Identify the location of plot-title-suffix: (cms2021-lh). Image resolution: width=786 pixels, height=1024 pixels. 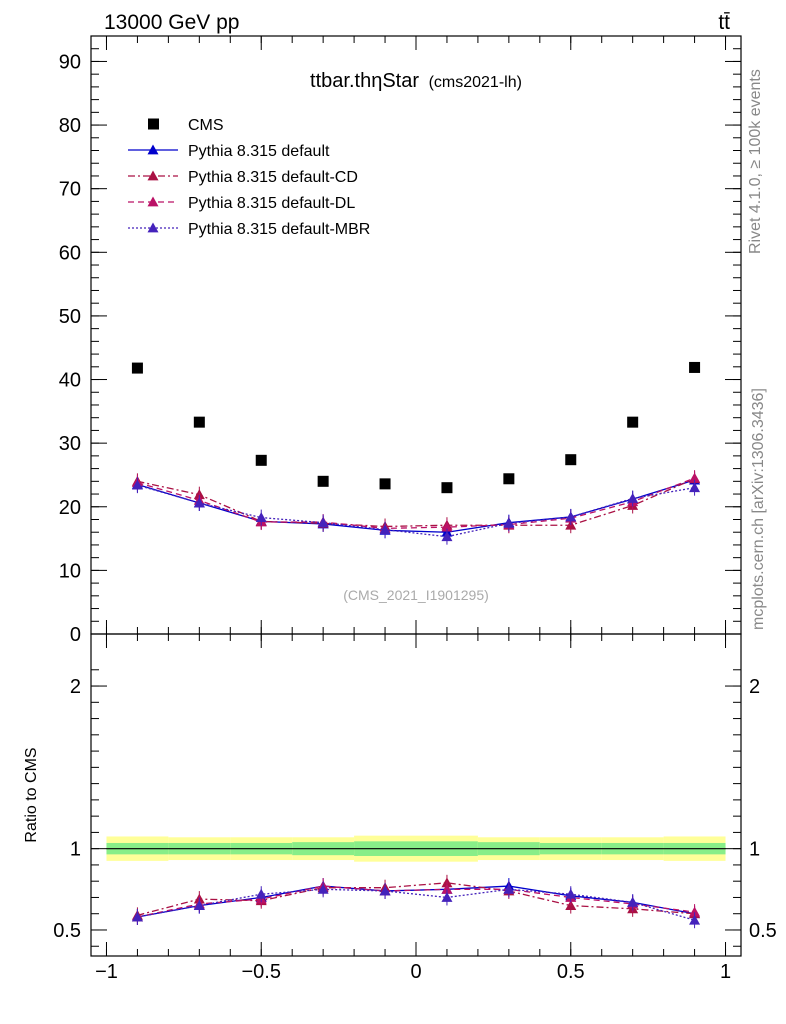
(475, 82).